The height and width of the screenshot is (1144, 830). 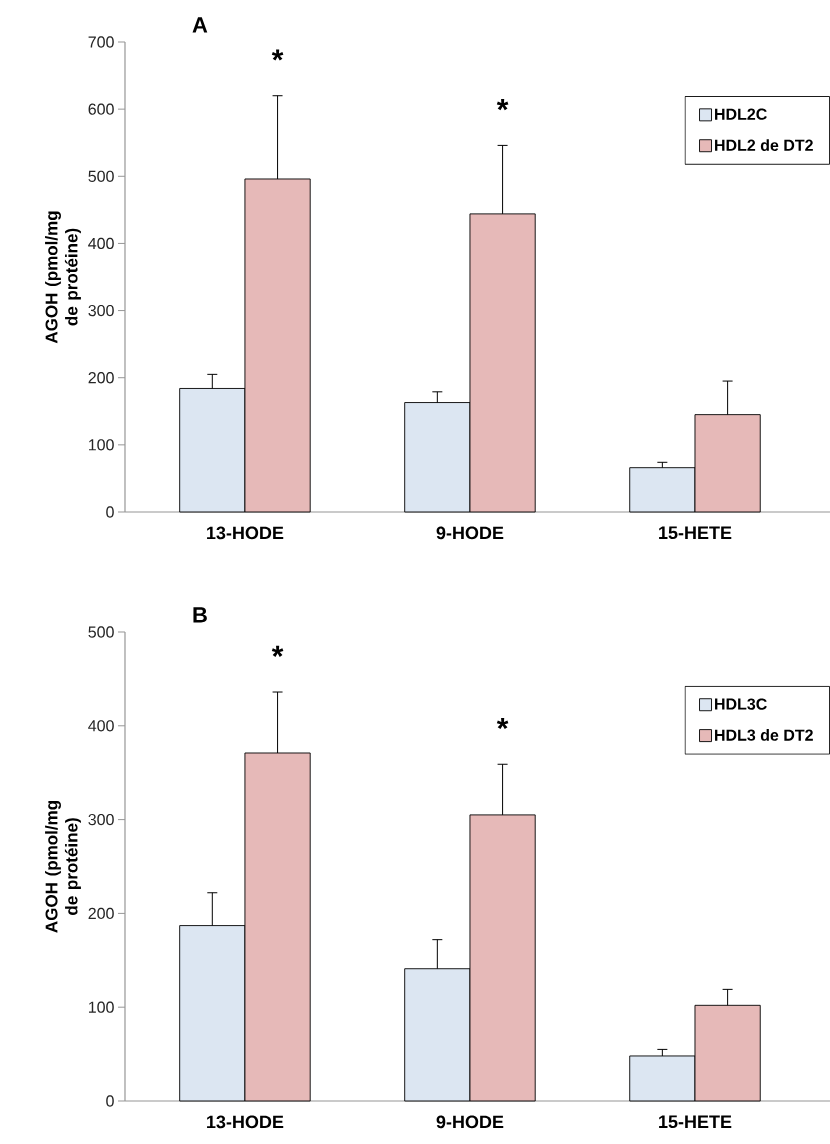 What do you see at coordinates (200, 615) in the screenshot?
I see `chart-title: B` at bounding box center [200, 615].